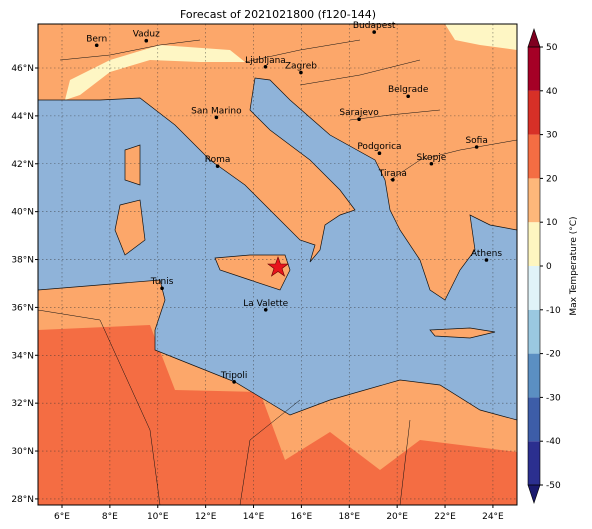 The width and height of the screenshot is (592, 529). What do you see at coordinates (22, 308) in the screenshot?
I see `y-tick-label: 36°N` at bounding box center [22, 308].